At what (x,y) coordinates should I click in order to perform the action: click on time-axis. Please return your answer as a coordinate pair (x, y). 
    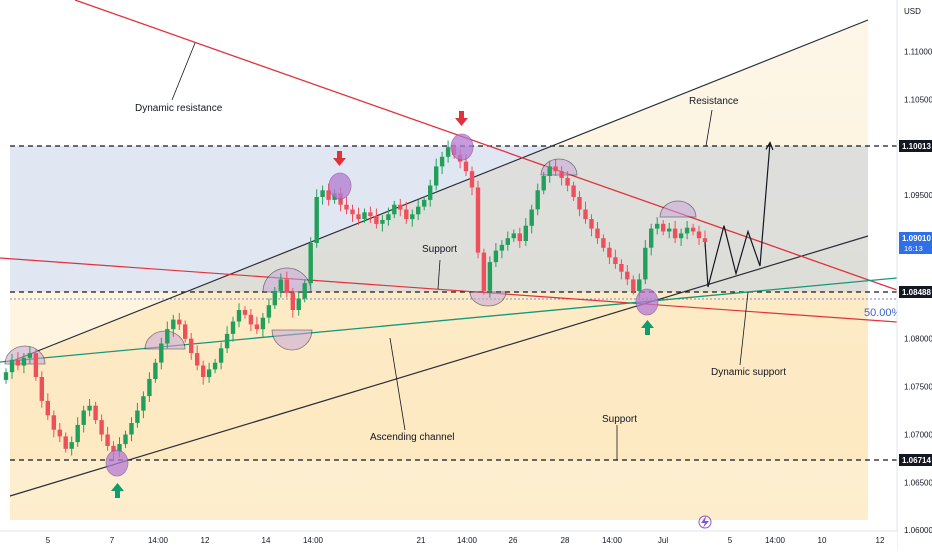
    Looking at the image, I should click on (448, 540).